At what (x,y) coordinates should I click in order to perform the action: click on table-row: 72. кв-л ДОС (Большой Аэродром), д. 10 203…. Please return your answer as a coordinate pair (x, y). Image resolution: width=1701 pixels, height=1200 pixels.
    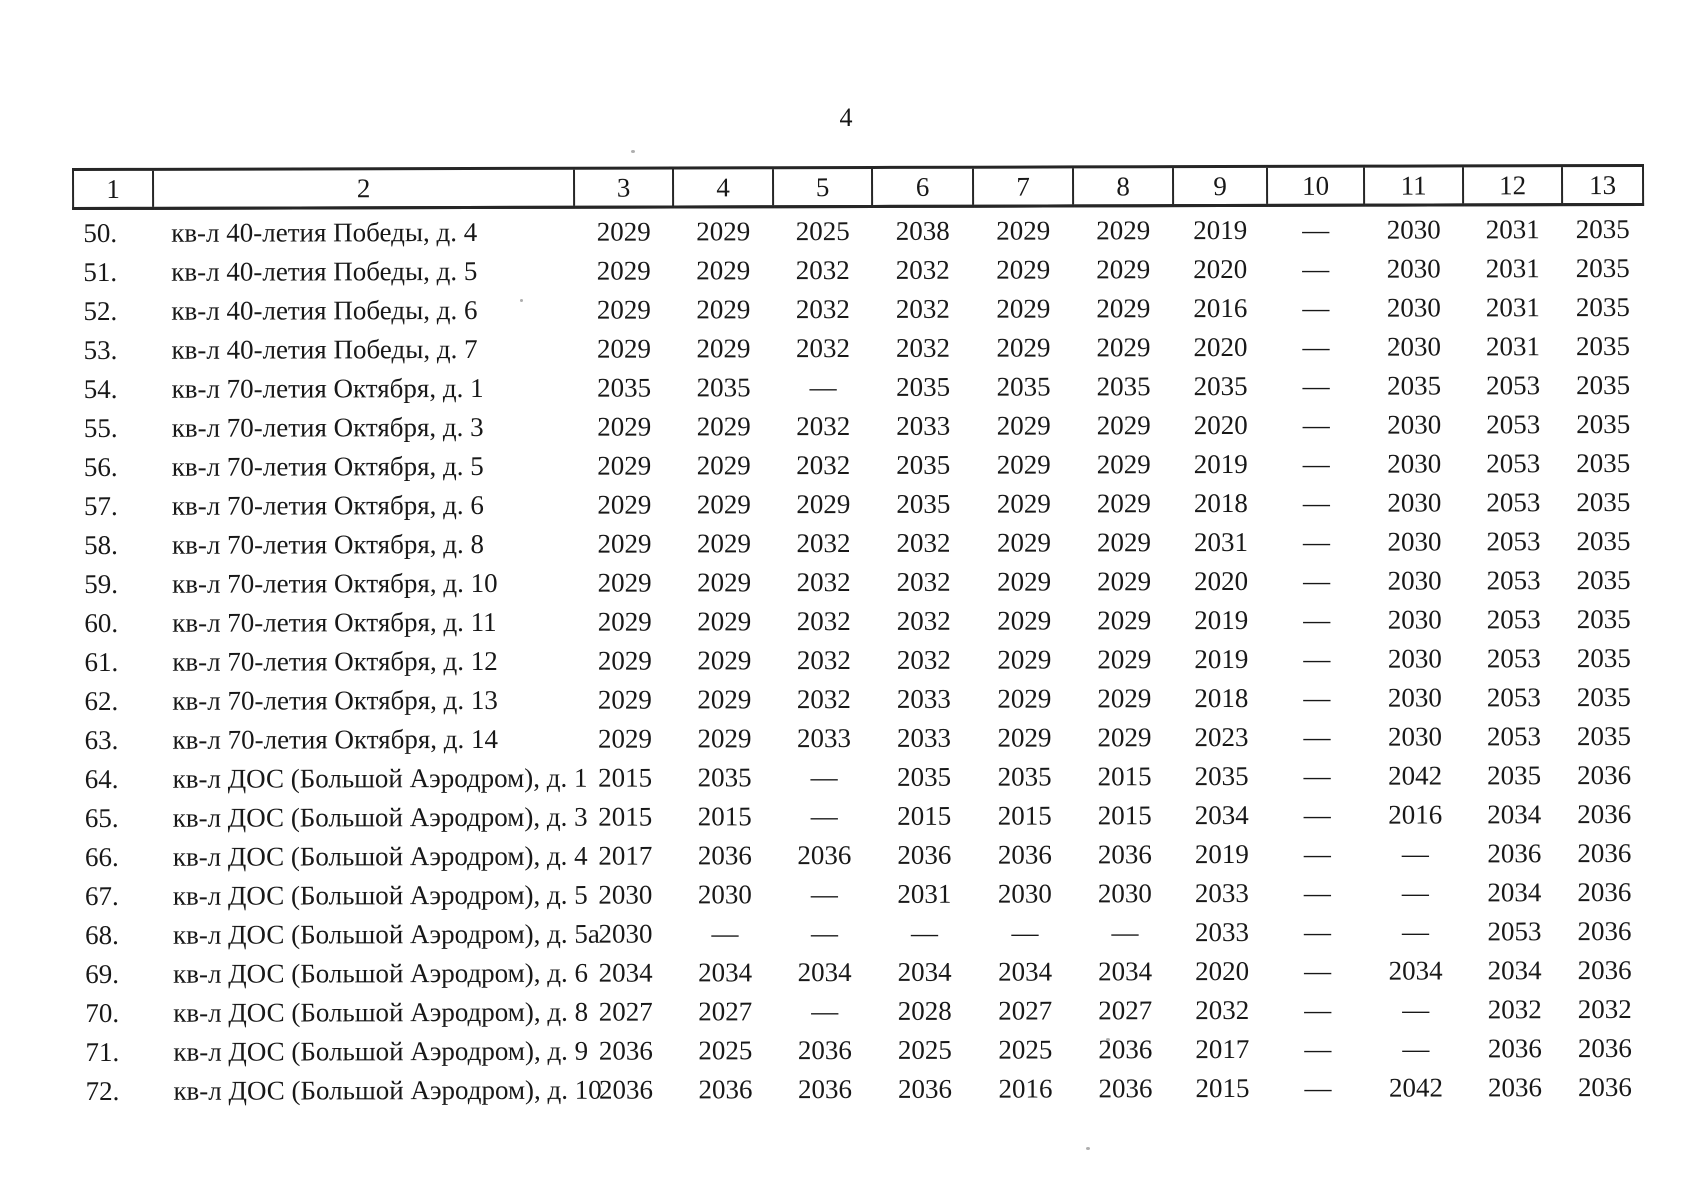
    Looking at the image, I should click on (860, 1089).